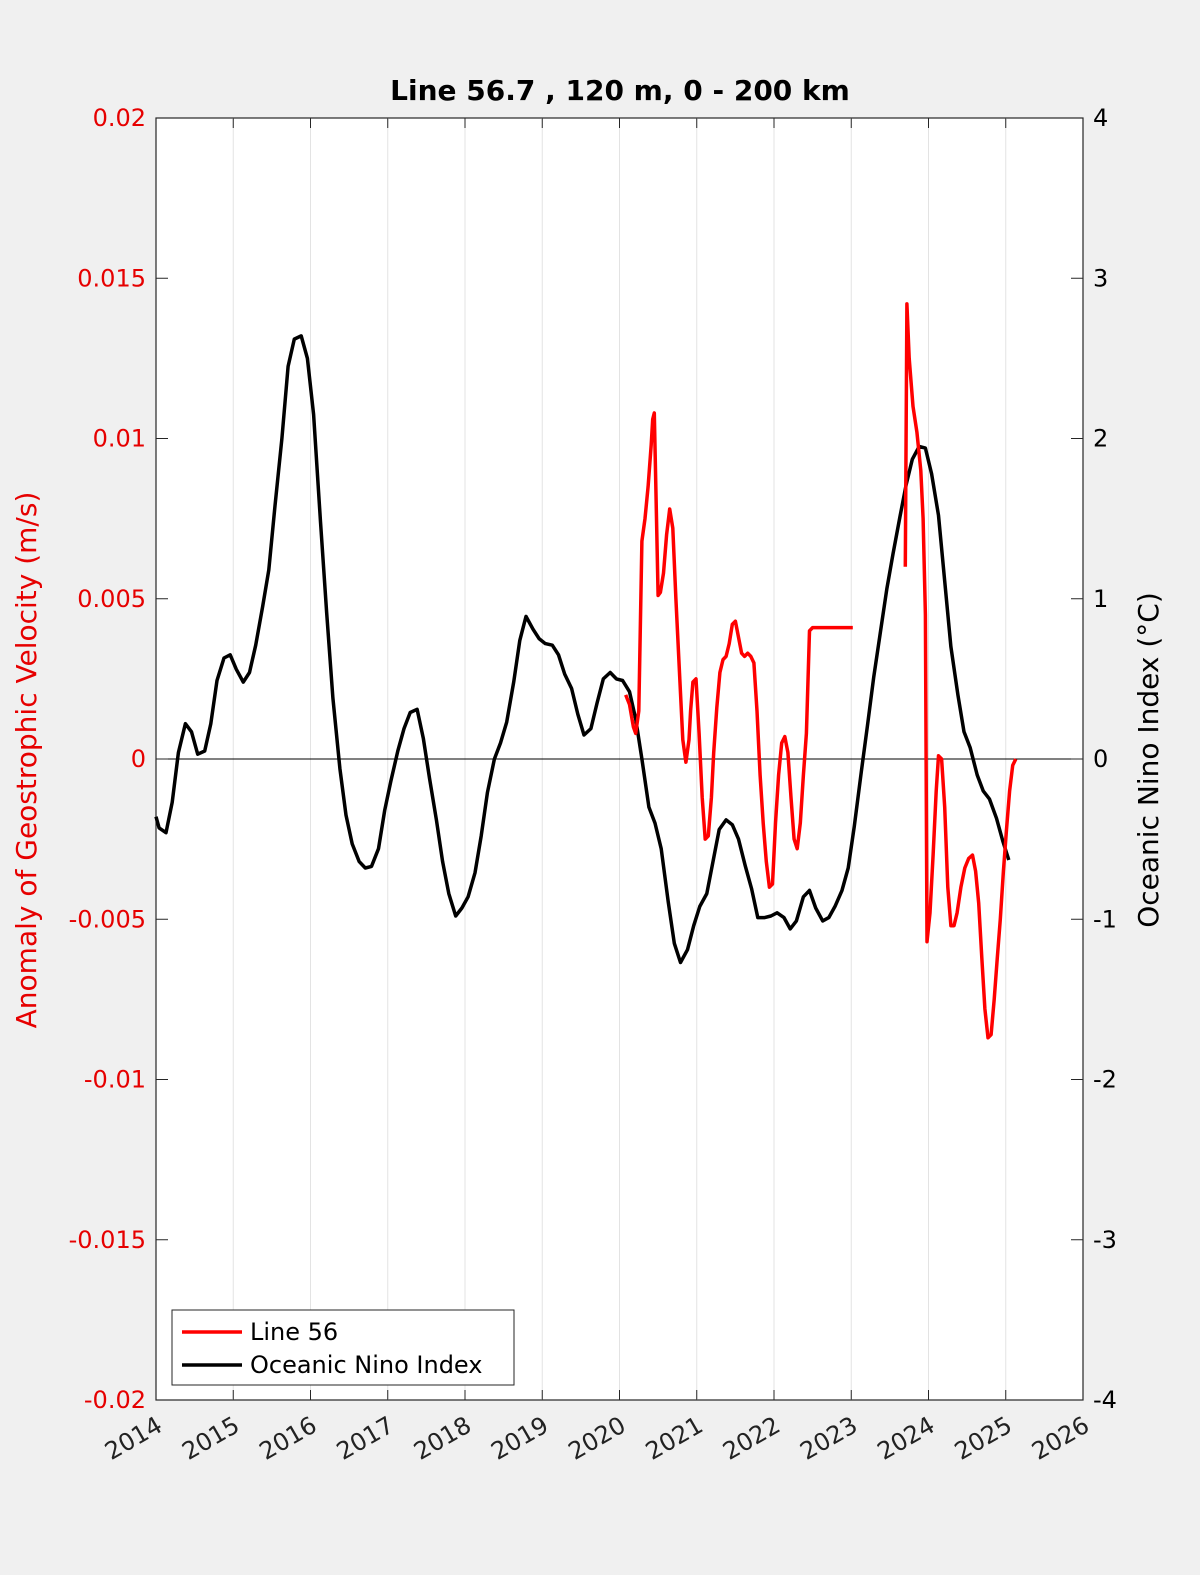 The image size is (1200, 1575). I want to click on y-left-tick-label: 0, so click(138, 759).